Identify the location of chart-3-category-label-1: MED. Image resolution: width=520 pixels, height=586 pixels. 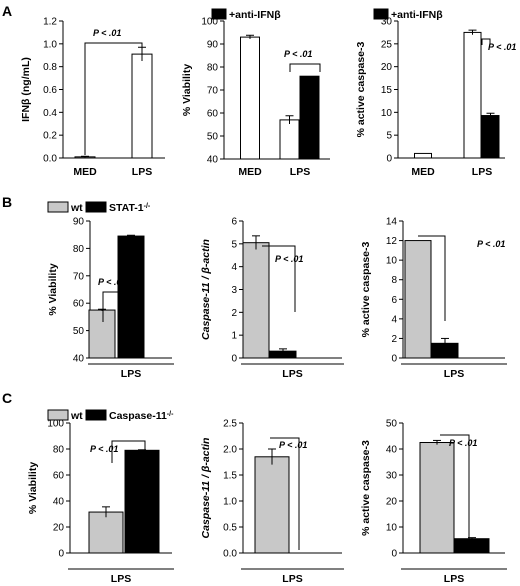
(423, 172).